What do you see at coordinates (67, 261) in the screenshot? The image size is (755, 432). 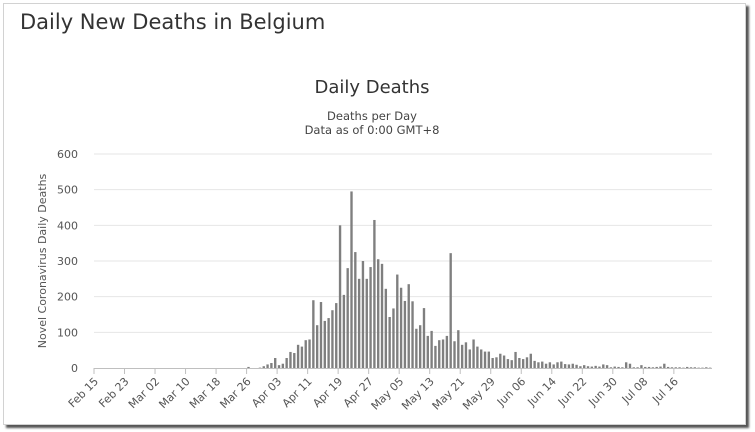 I see `y-axis-ticks: 0 100 200 300 400 500 600` at bounding box center [67, 261].